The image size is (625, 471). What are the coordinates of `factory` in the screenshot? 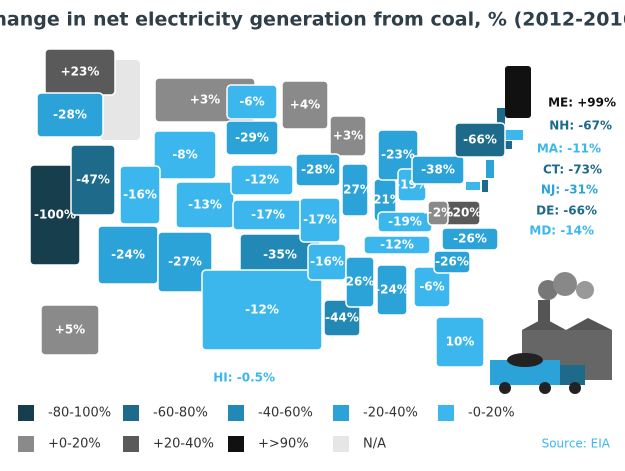 It's located at (551, 333).